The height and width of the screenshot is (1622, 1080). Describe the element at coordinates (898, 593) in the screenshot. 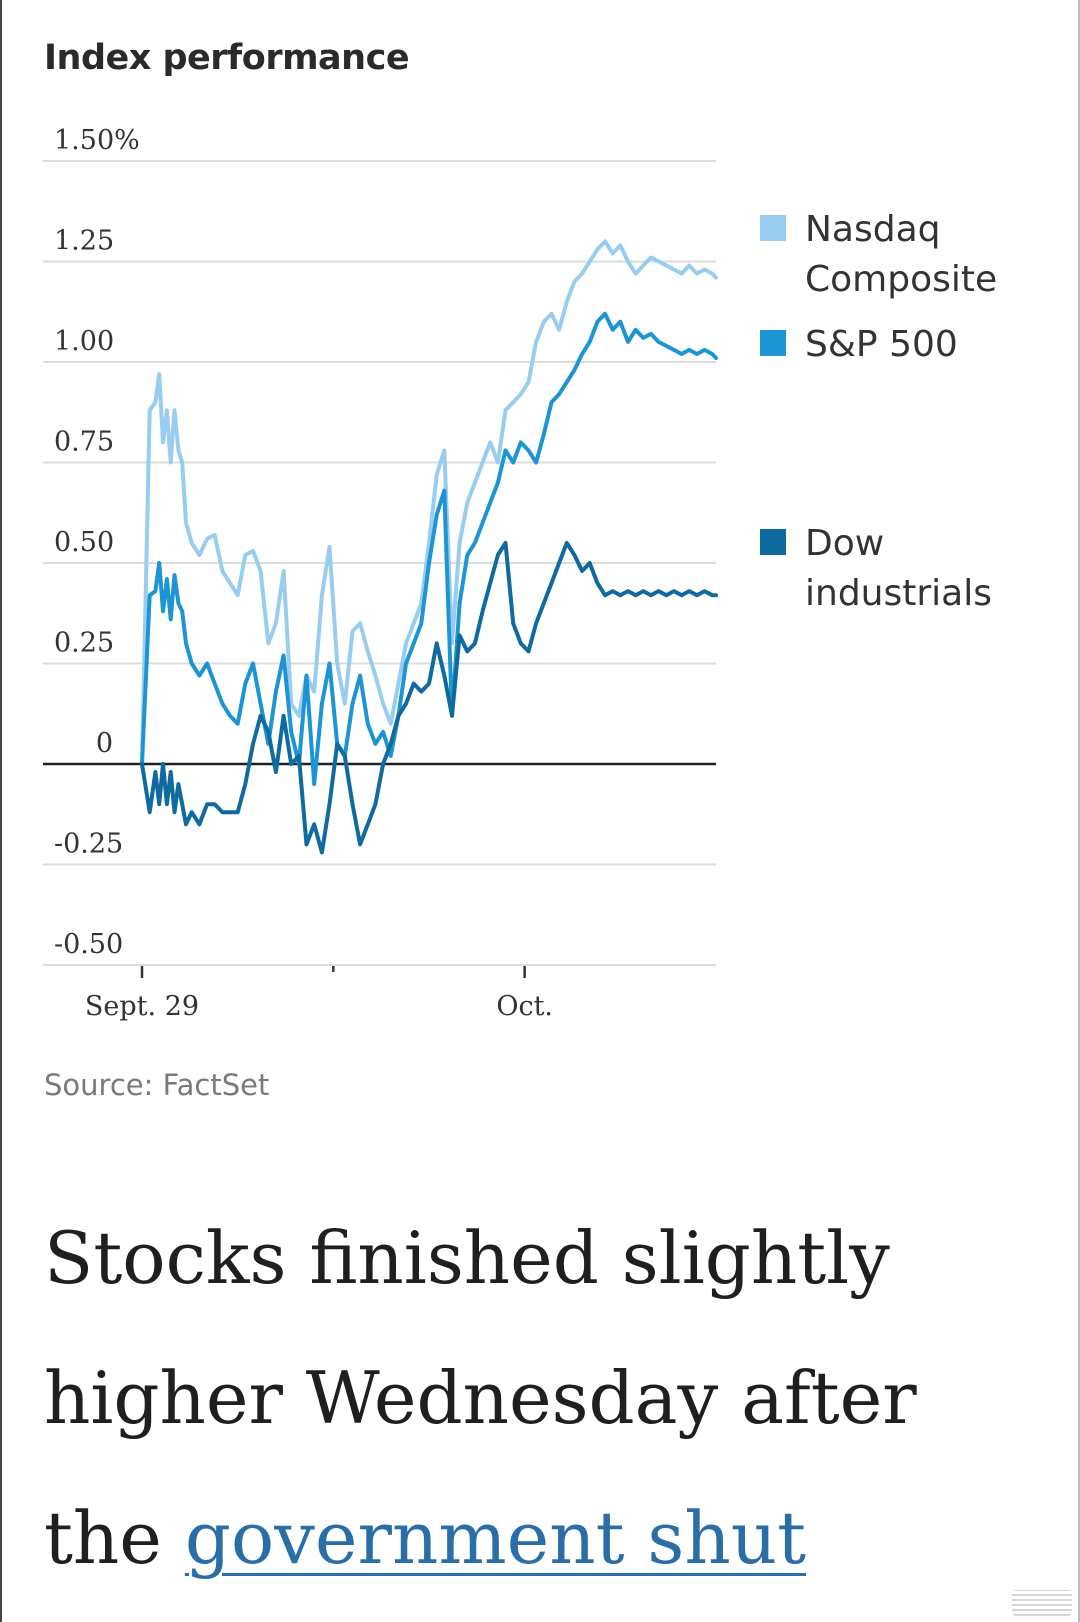

I see `legend-label: industrials` at that location.